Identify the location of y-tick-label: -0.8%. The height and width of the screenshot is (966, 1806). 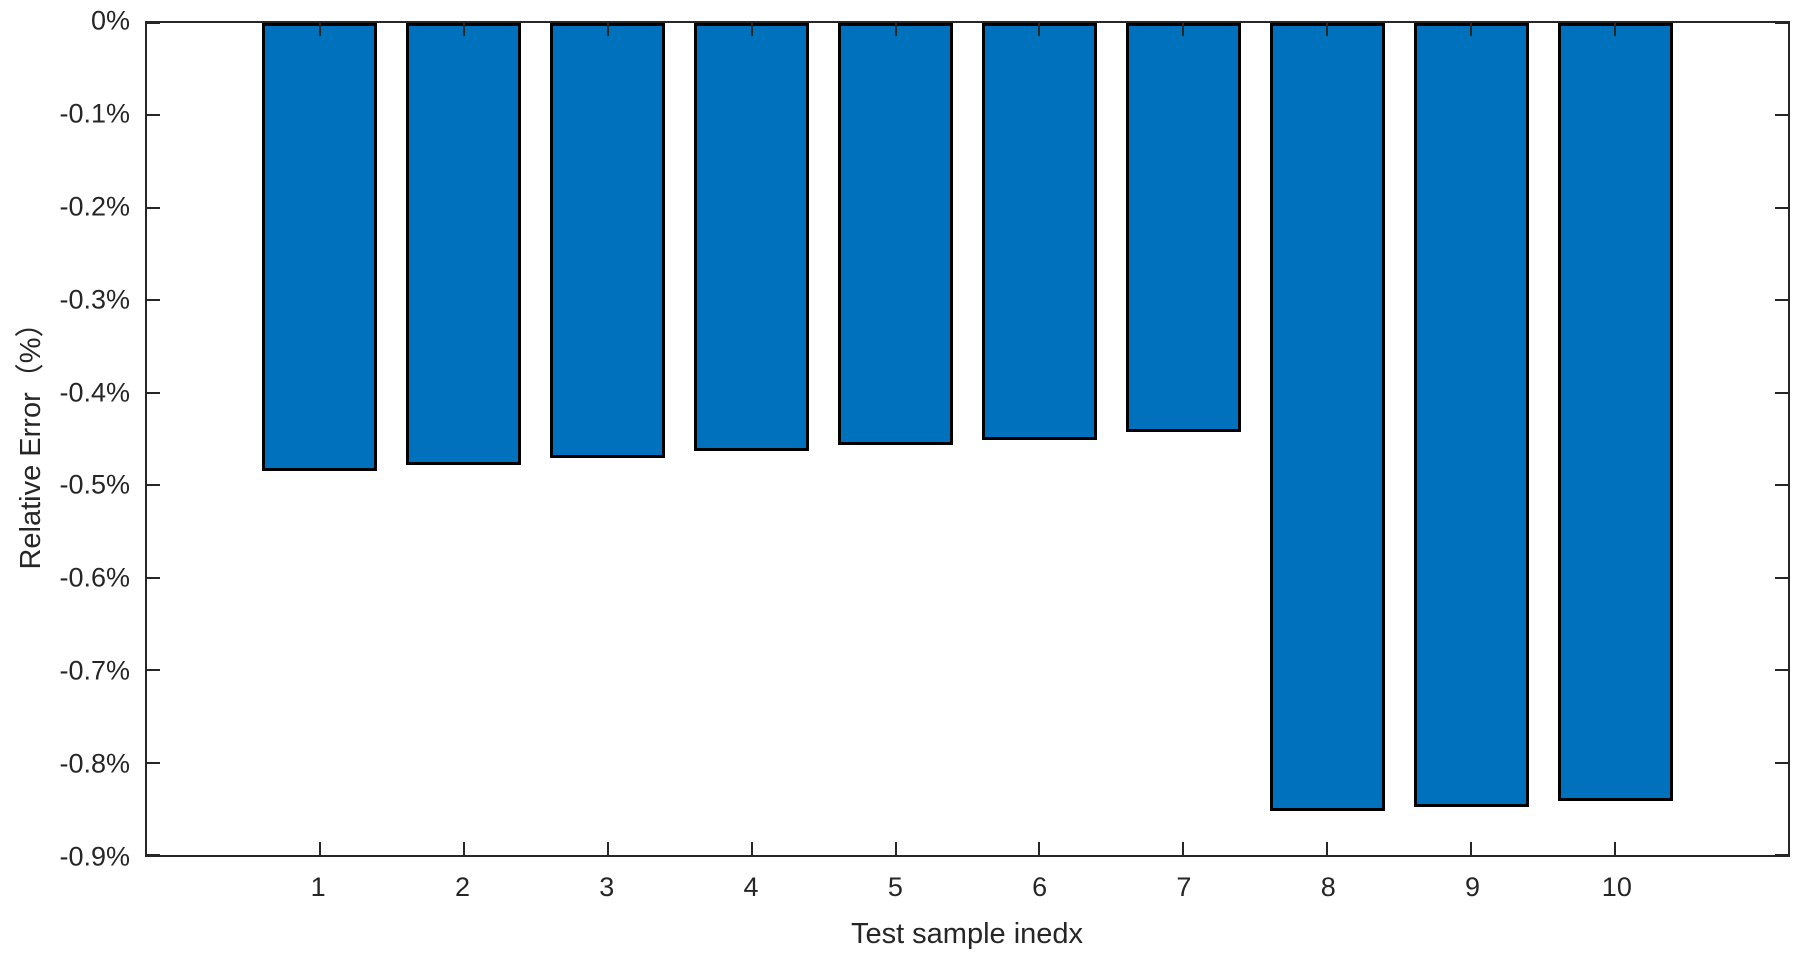
(94, 763).